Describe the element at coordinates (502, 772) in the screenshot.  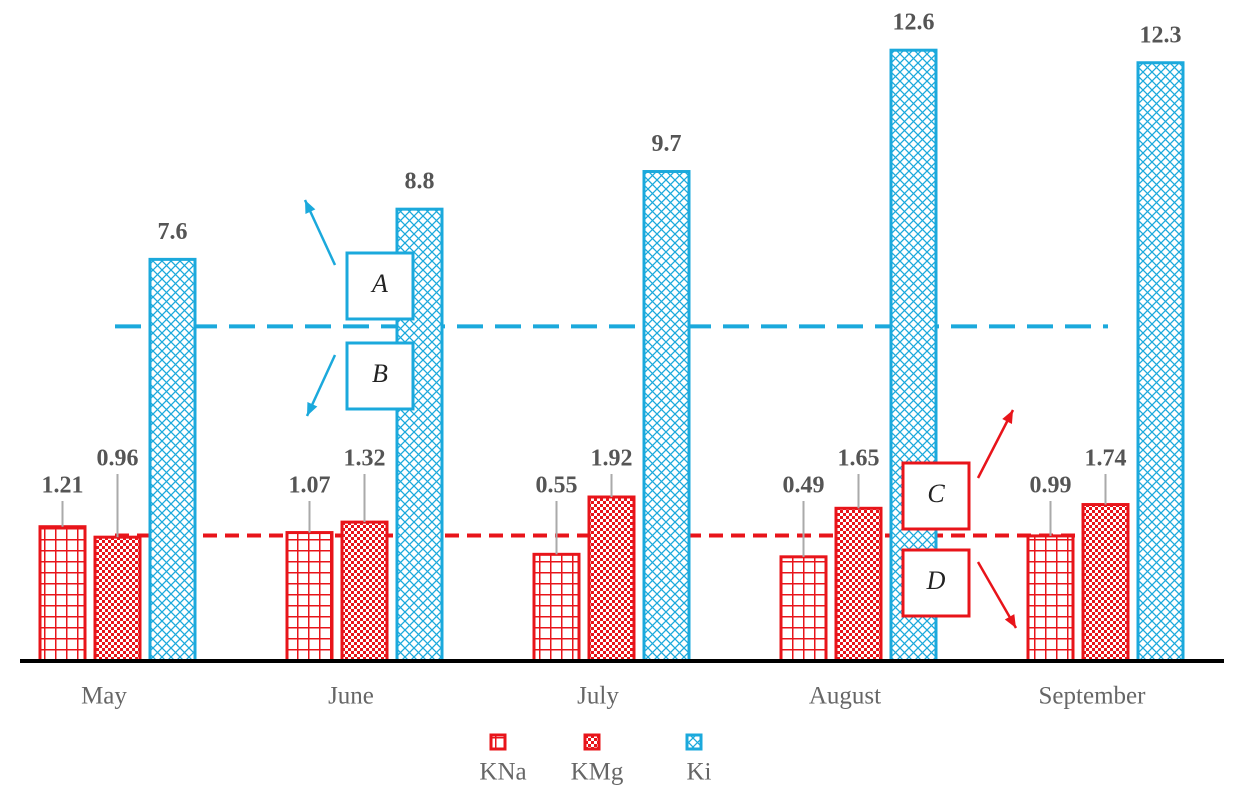
I see `legend-label: KNa` at that location.